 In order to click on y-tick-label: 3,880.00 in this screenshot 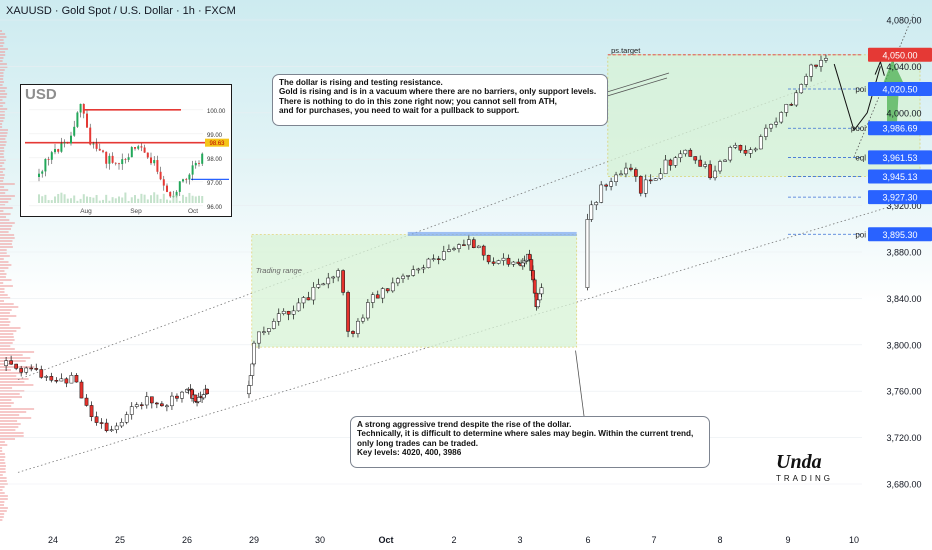, I will do `click(903, 253)`.